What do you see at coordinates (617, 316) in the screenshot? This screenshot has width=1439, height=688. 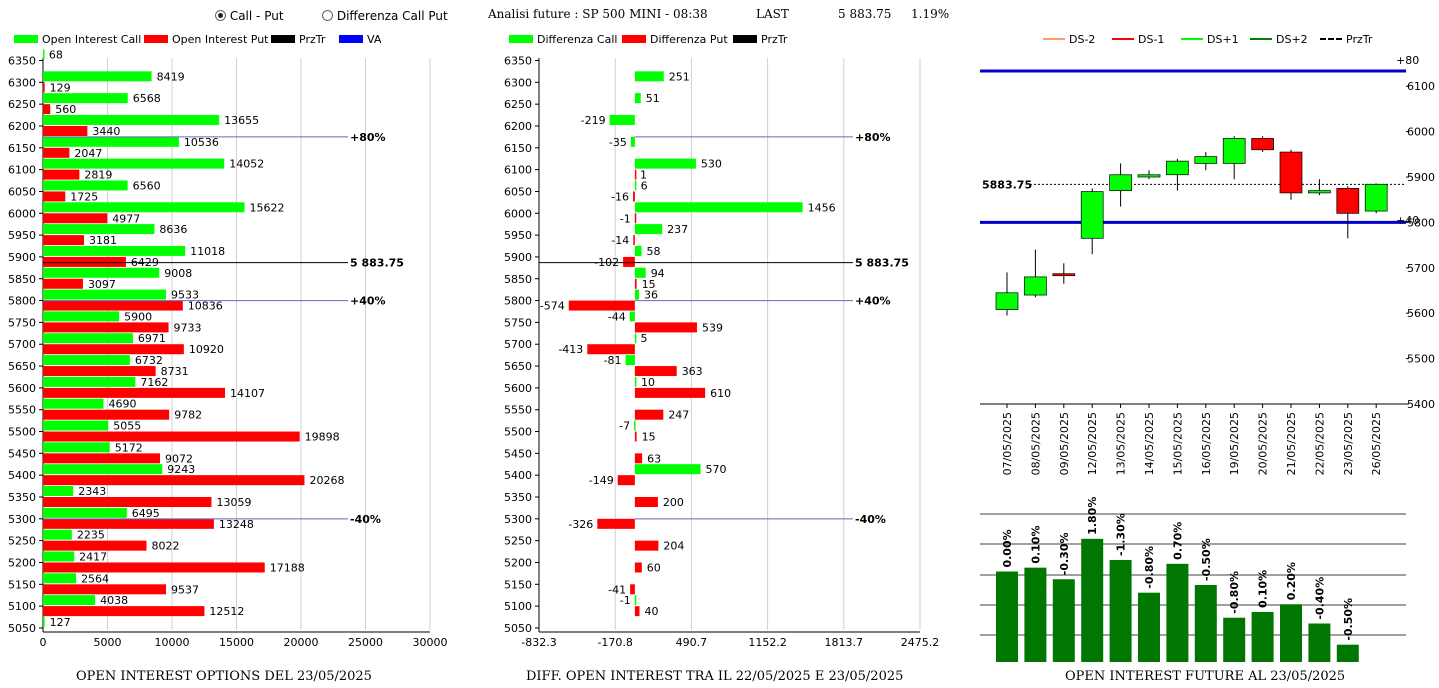 I see `bar-value-label: -44` at bounding box center [617, 316].